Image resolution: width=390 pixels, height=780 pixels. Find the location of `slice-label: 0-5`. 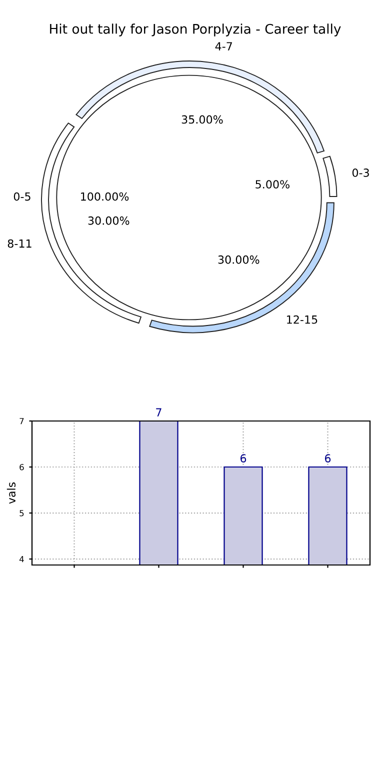

slice-label: 0-5 is located at coordinates (22, 196).